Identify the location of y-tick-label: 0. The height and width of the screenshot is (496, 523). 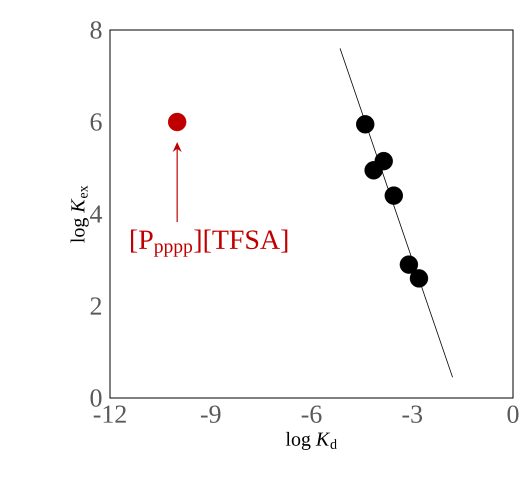
(96, 398).